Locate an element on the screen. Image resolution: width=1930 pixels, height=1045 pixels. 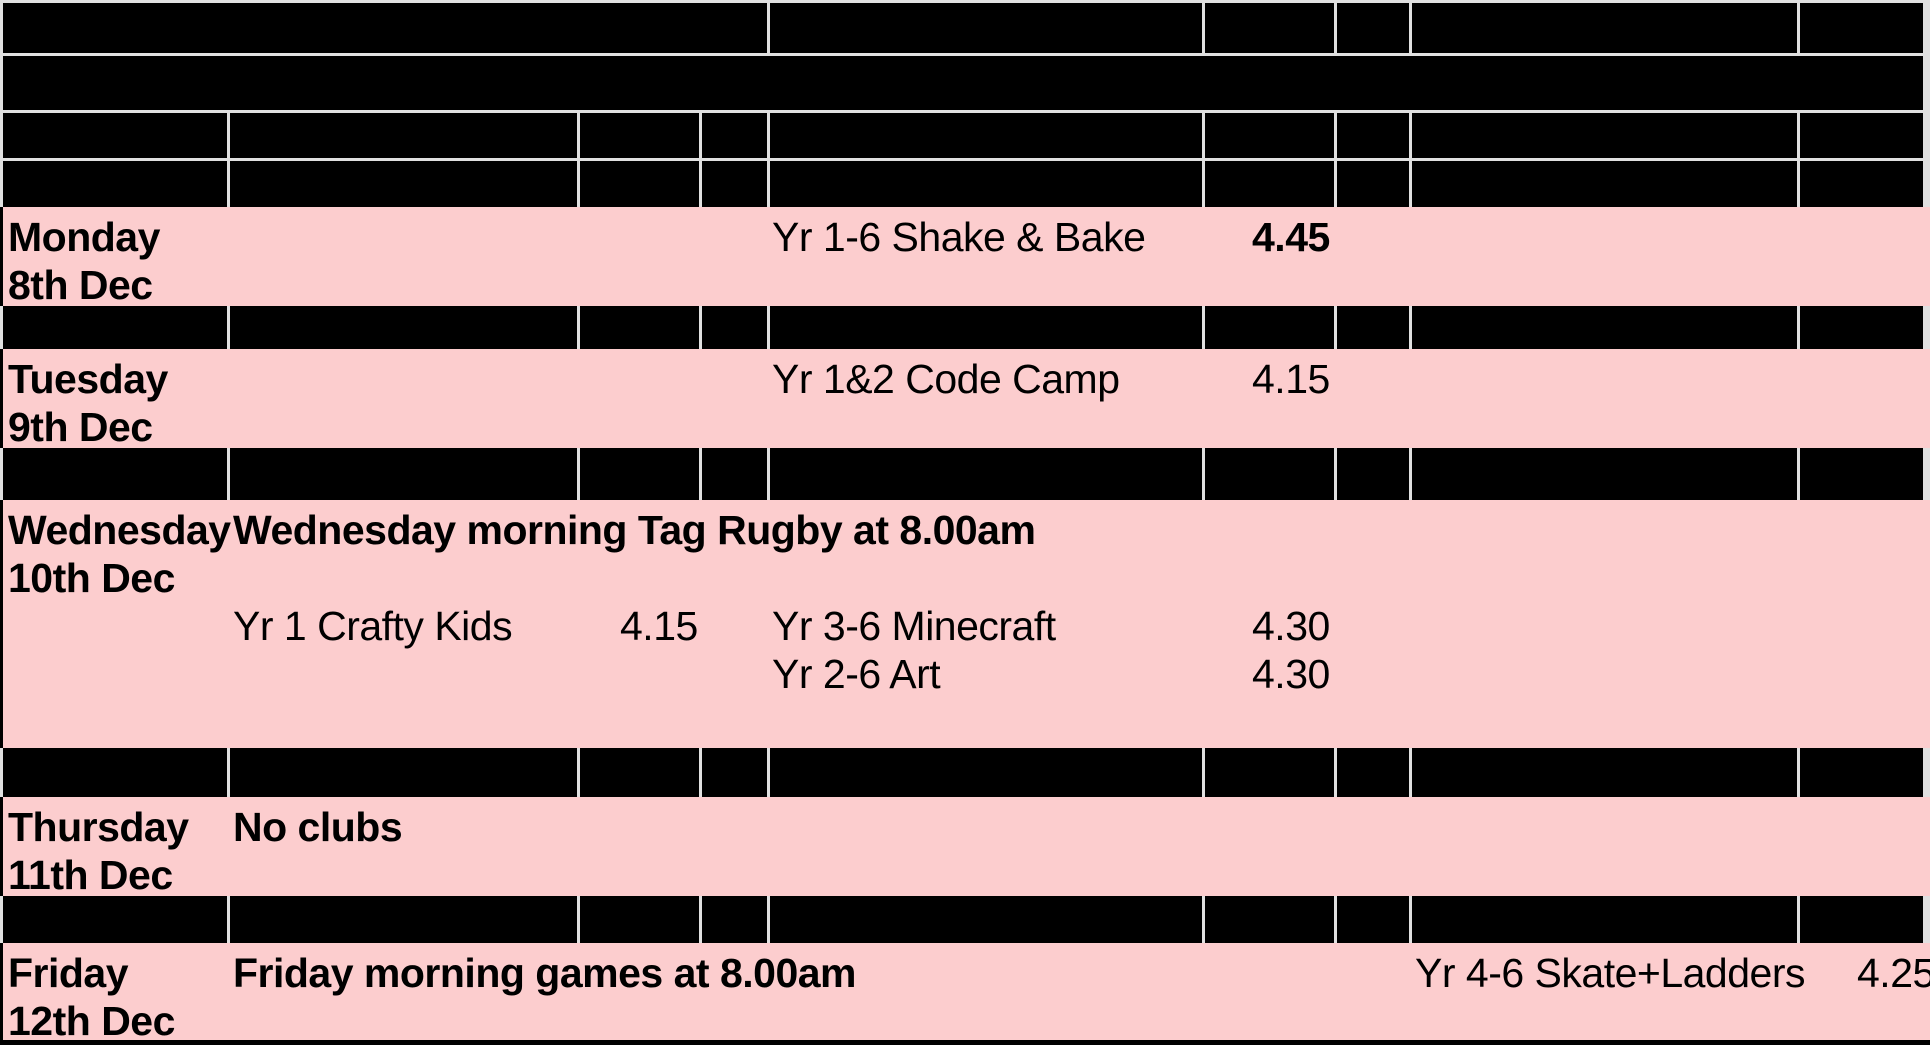
club-name: Yr 2-6 Art is located at coordinates (856, 674).